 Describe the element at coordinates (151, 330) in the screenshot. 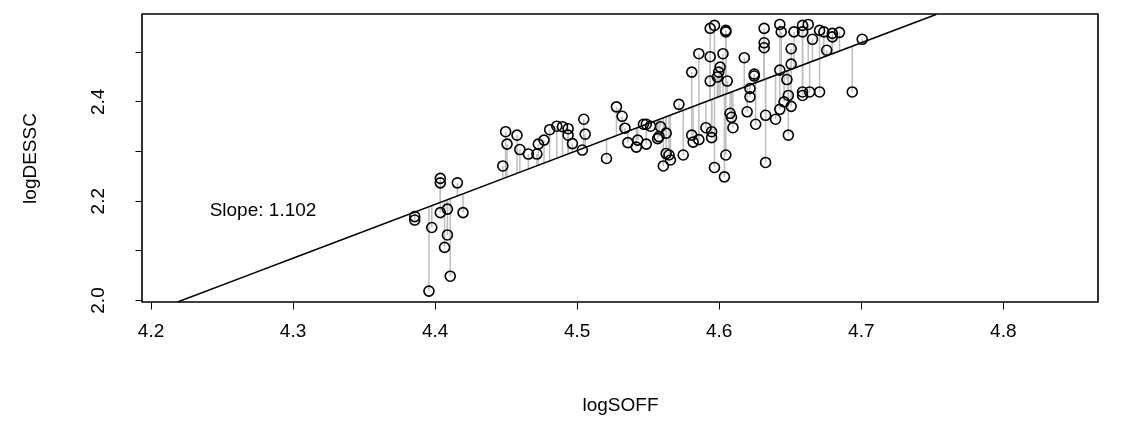

I see `x-tick-label: 4.2` at that location.